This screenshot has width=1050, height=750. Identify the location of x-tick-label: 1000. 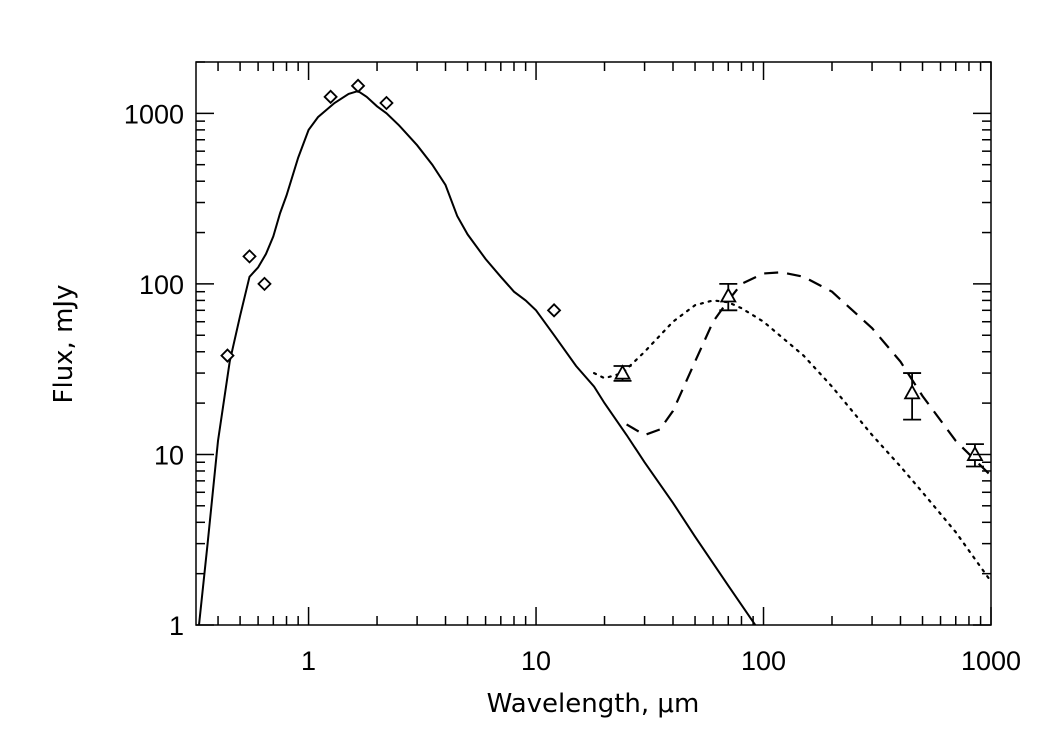
(991, 661).